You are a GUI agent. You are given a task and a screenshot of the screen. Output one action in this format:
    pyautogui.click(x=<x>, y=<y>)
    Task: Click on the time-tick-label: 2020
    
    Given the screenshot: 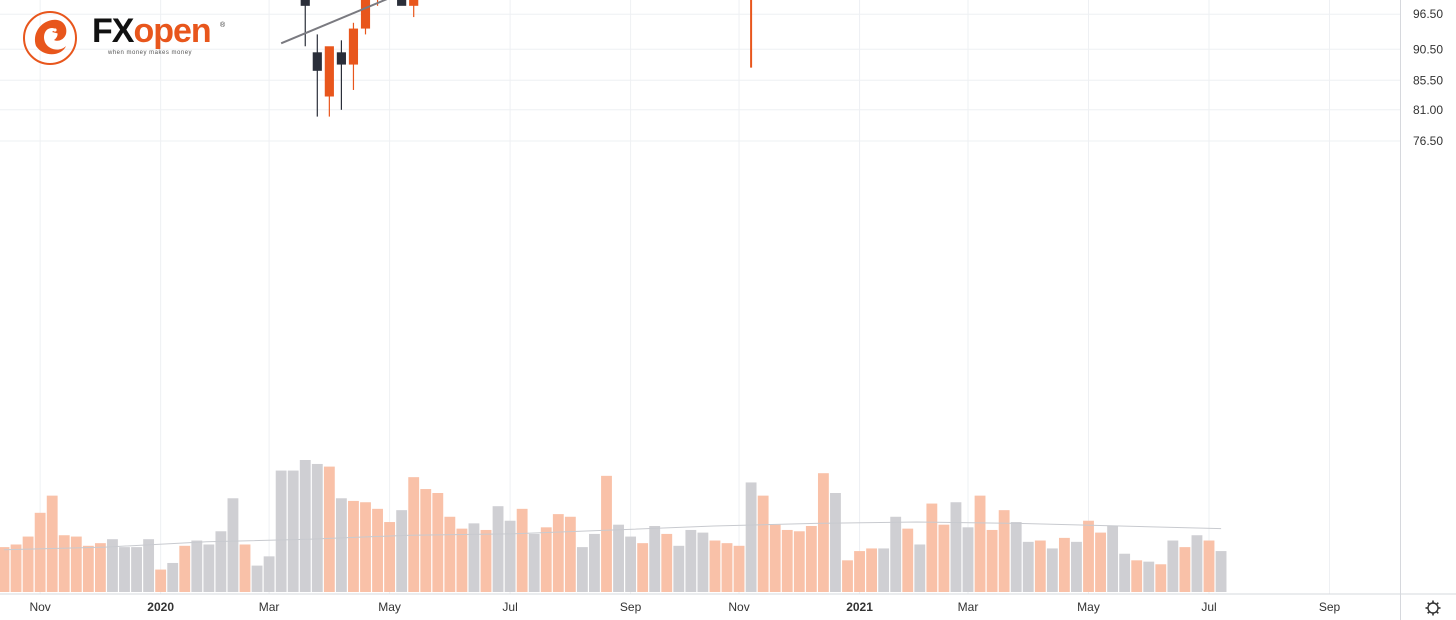 What is the action you would take?
    pyautogui.click(x=160, y=607)
    